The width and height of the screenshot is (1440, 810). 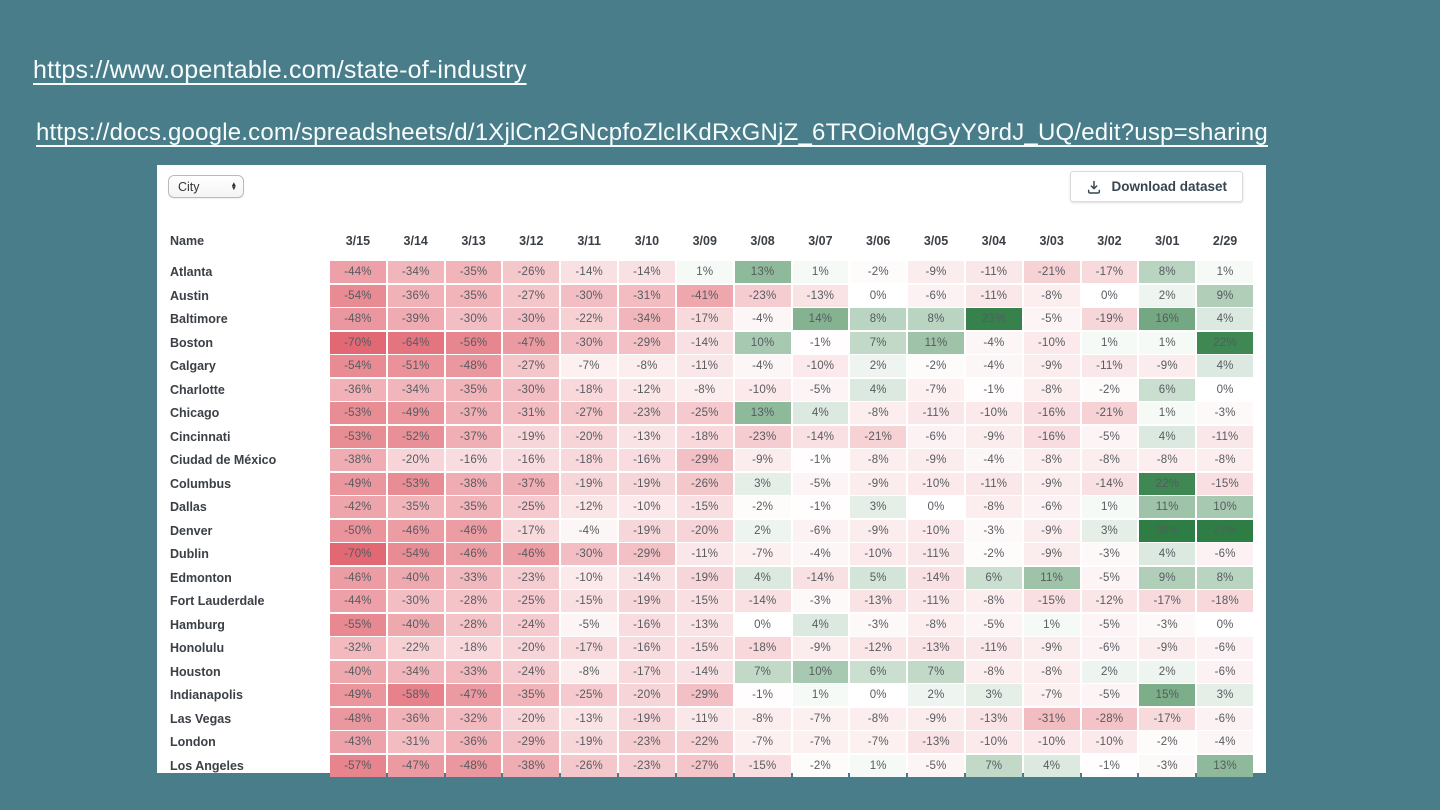 I want to click on heatmap-cell: -14%, so click(x=820, y=436).